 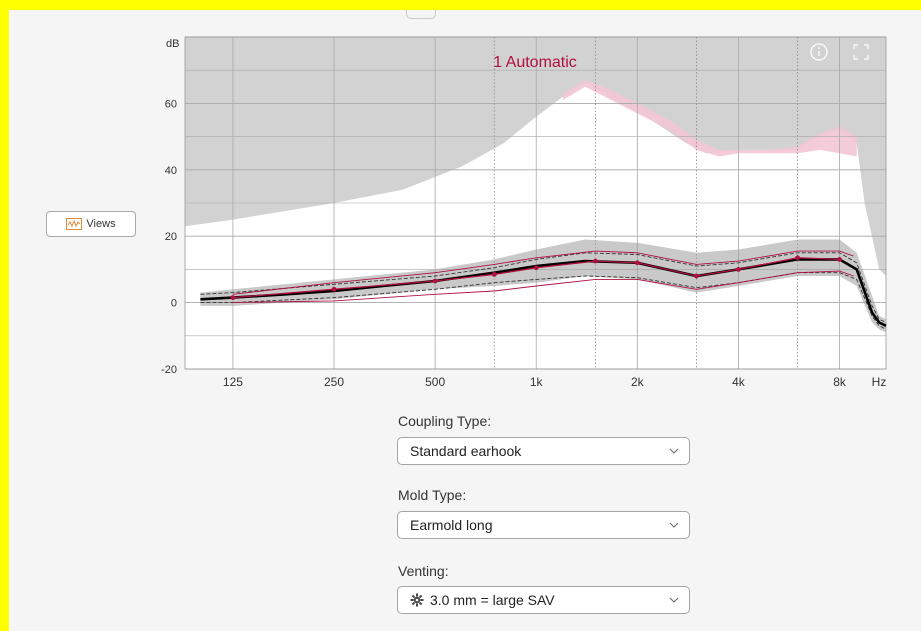 What do you see at coordinates (171, 171) in the screenshot?
I see `y-tick-label: 40` at bounding box center [171, 171].